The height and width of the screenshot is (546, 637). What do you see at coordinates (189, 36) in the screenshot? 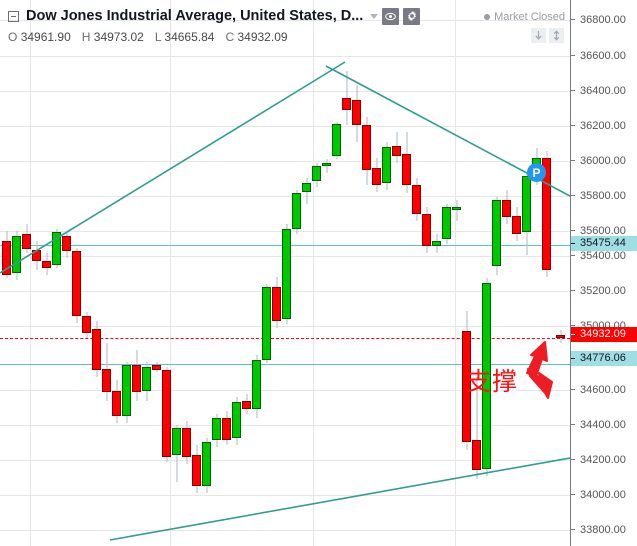
I see `ohlc-value: 34665.84` at bounding box center [189, 36].